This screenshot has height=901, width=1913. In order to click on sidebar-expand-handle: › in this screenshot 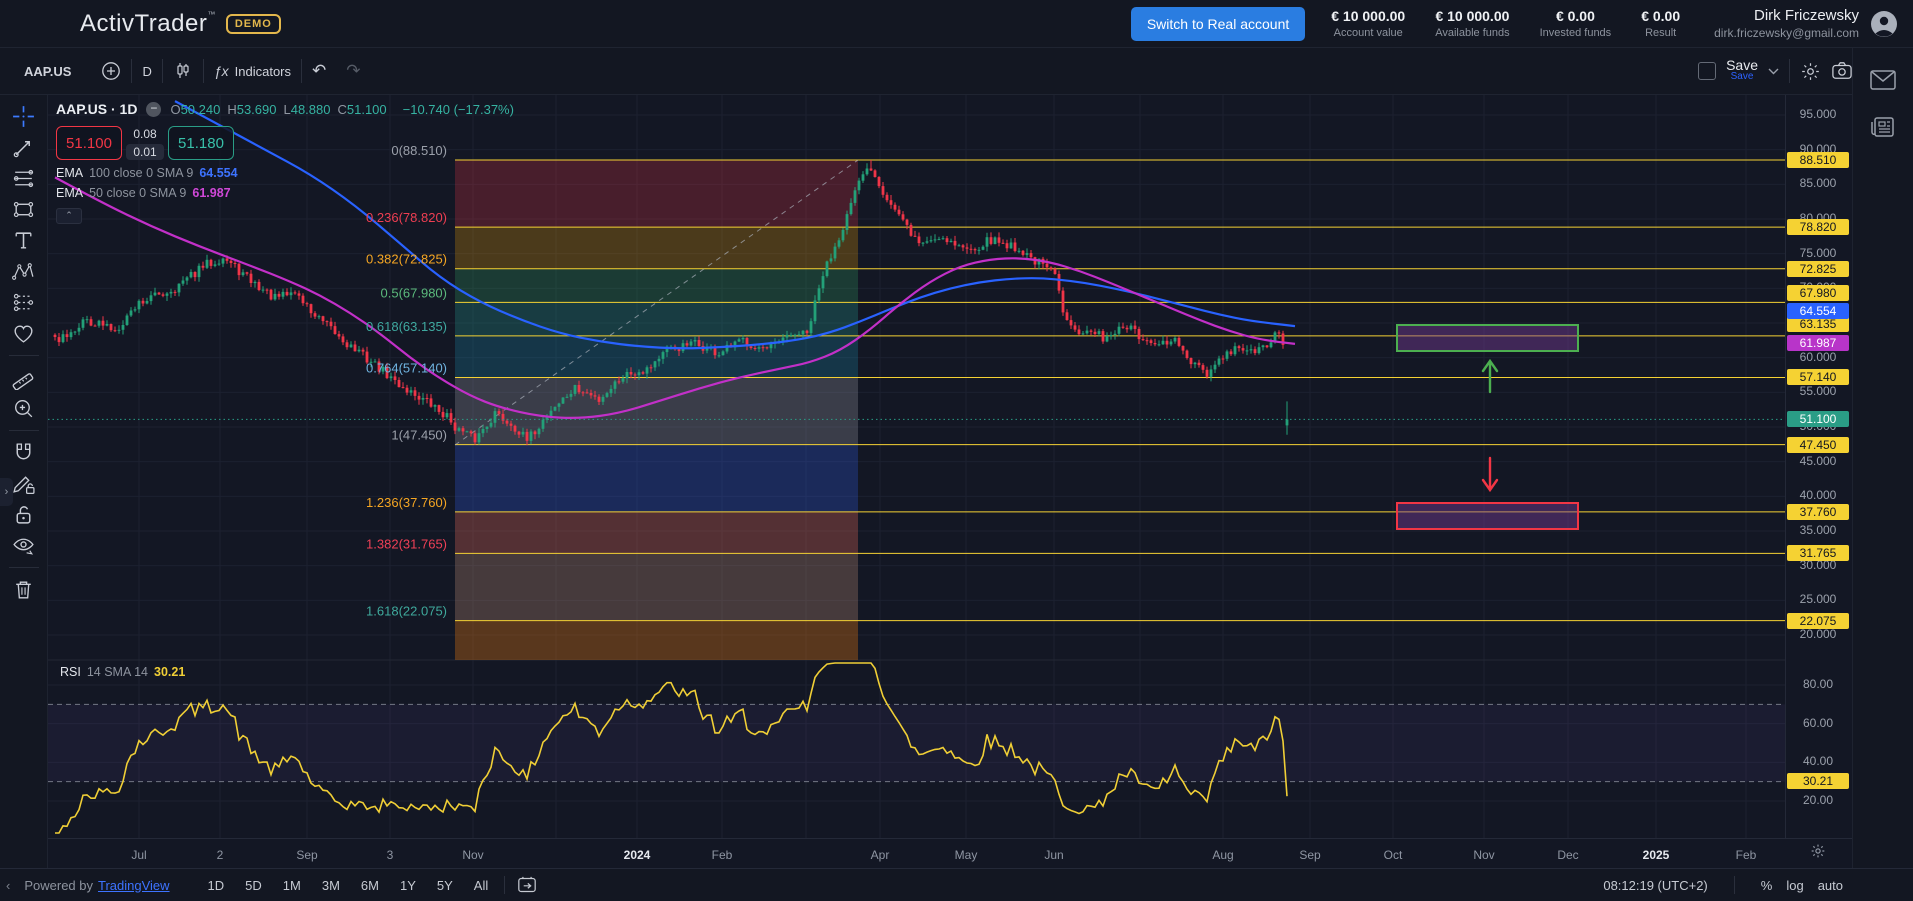, I will do `click(6, 492)`.